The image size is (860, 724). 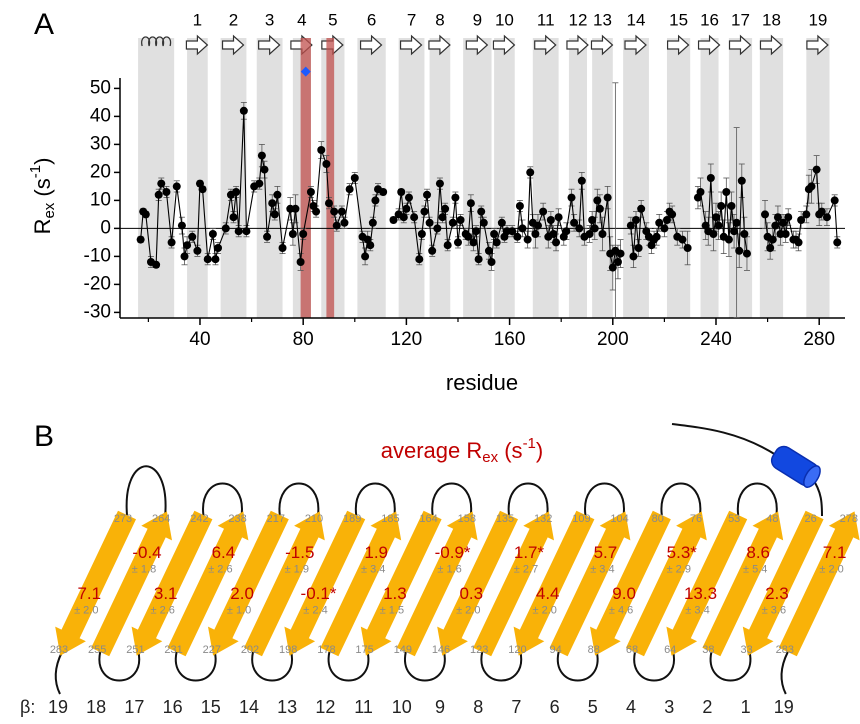 What do you see at coordinates (100, 199) in the screenshot?
I see `y-tick-label: 10` at bounding box center [100, 199].